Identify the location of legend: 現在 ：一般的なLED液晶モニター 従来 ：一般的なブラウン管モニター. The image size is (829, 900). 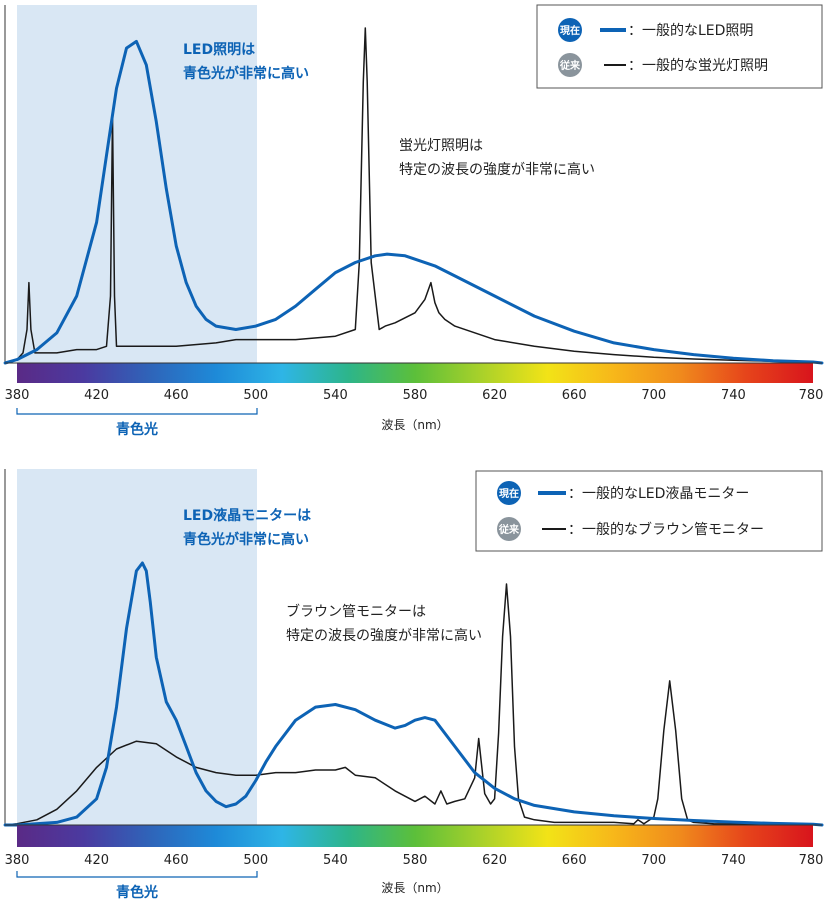
(649, 511).